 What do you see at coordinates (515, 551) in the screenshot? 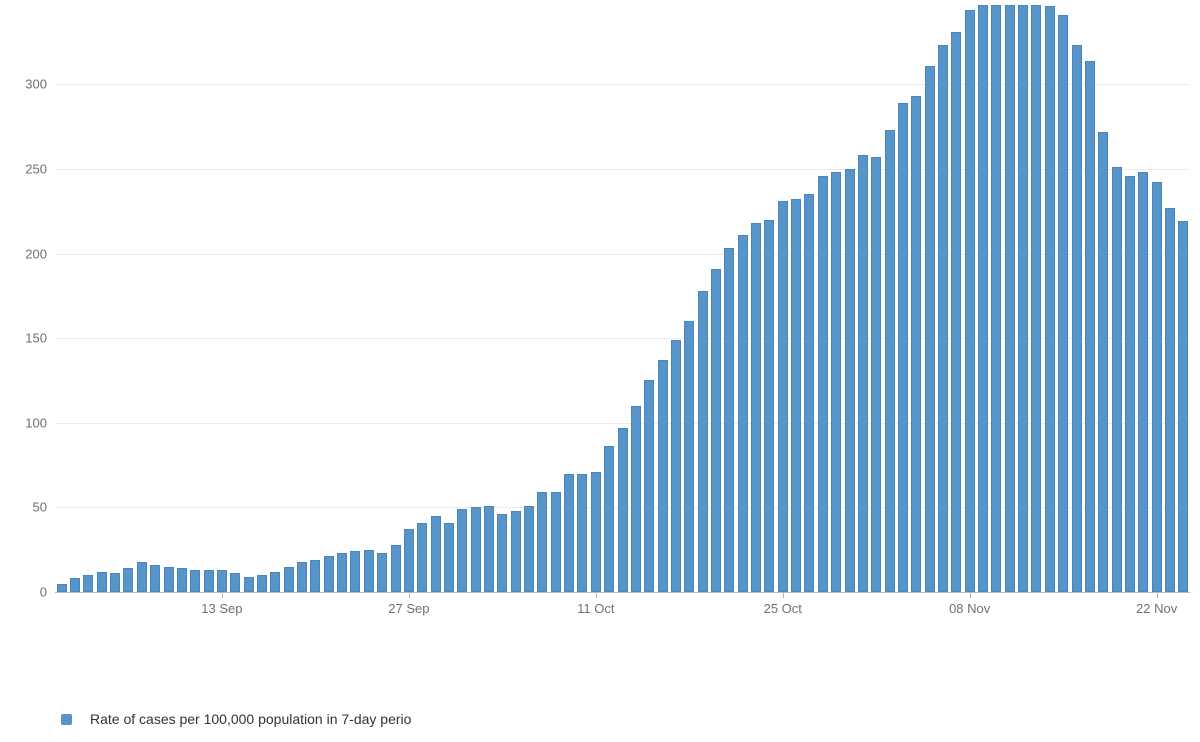
I see `bar-05-oct` at bounding box center [515, 551].